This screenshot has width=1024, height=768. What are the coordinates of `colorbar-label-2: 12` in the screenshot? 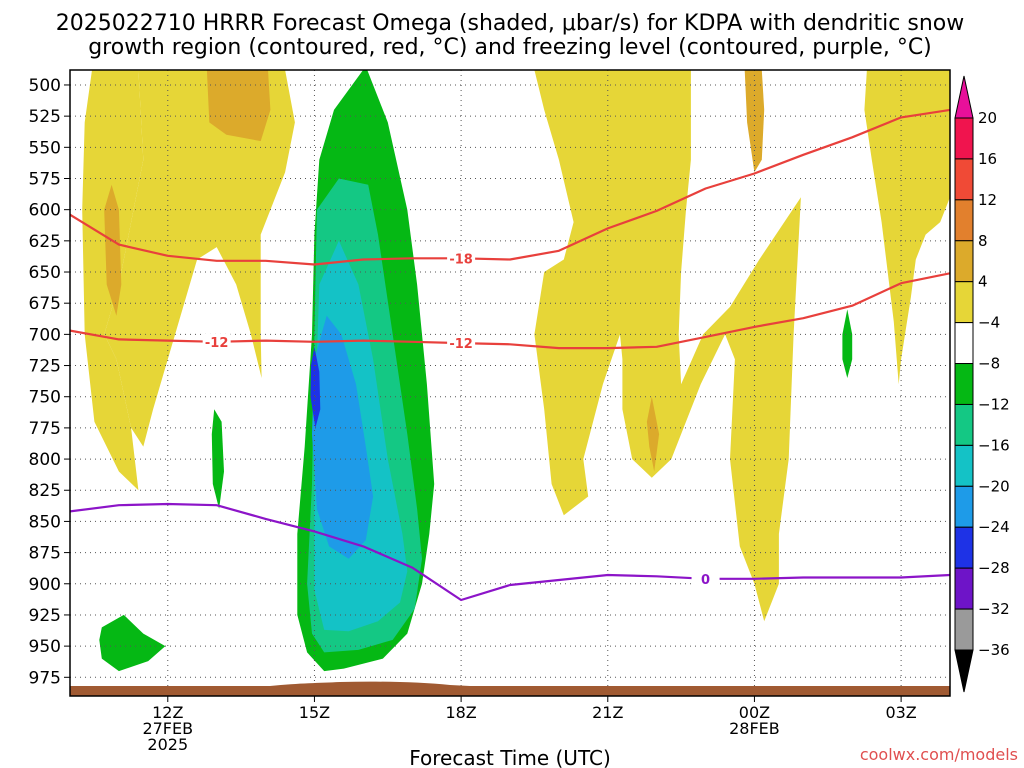 It's located at (987, 200).